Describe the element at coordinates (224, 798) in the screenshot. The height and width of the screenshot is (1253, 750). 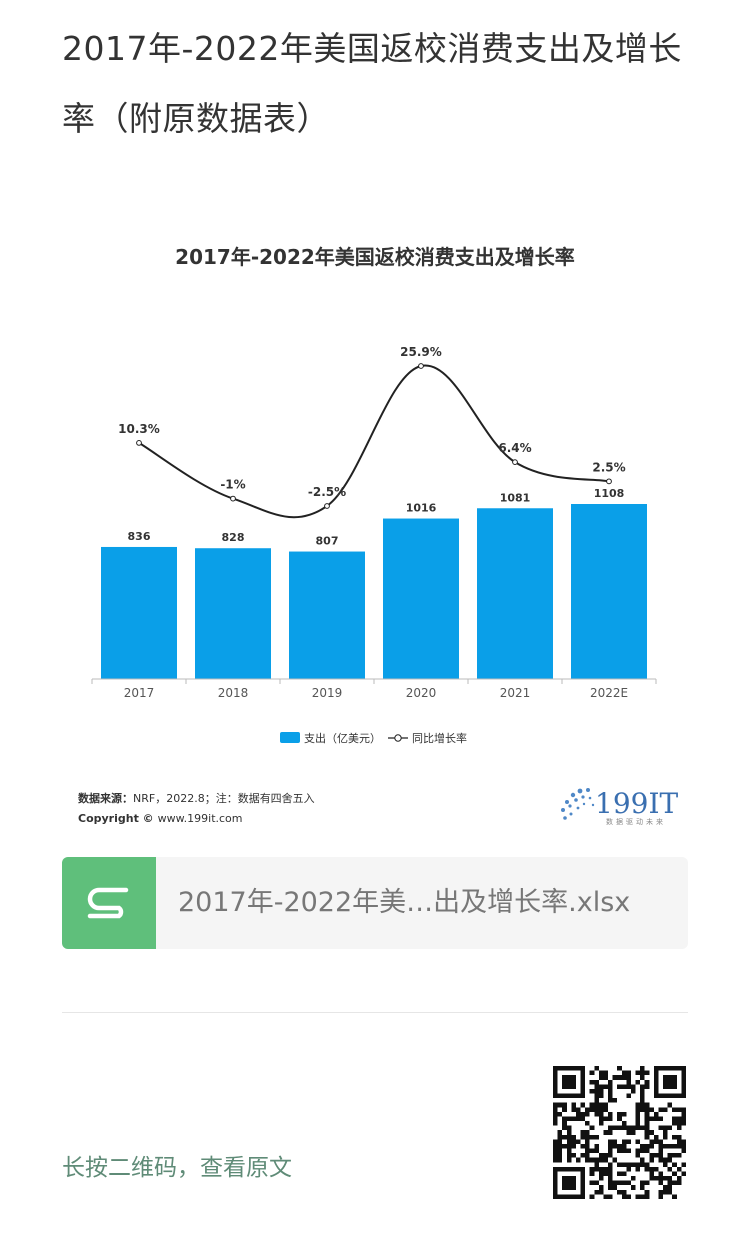
I see `source-text: NRF，2022.8；注：数据有四舍五入` at that location.